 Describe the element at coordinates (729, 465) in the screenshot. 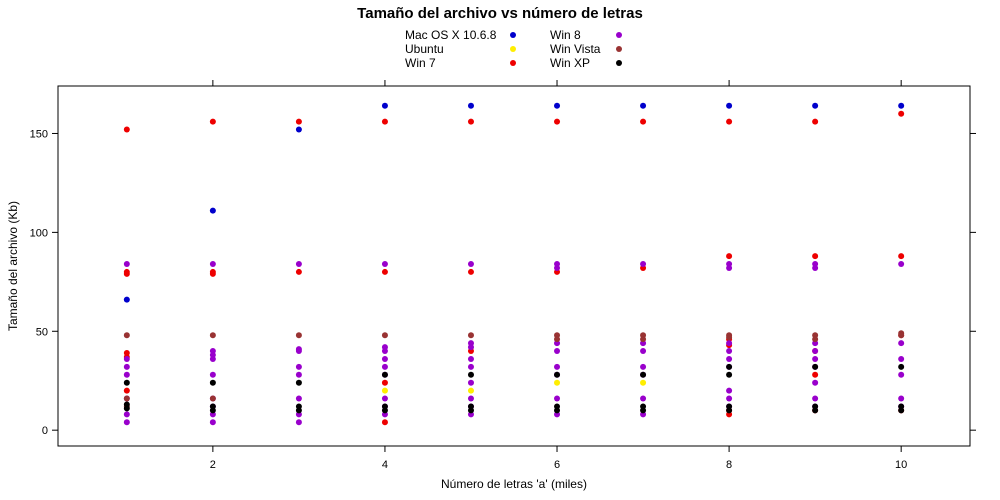

I see `x-tick-label: 8` at that location.